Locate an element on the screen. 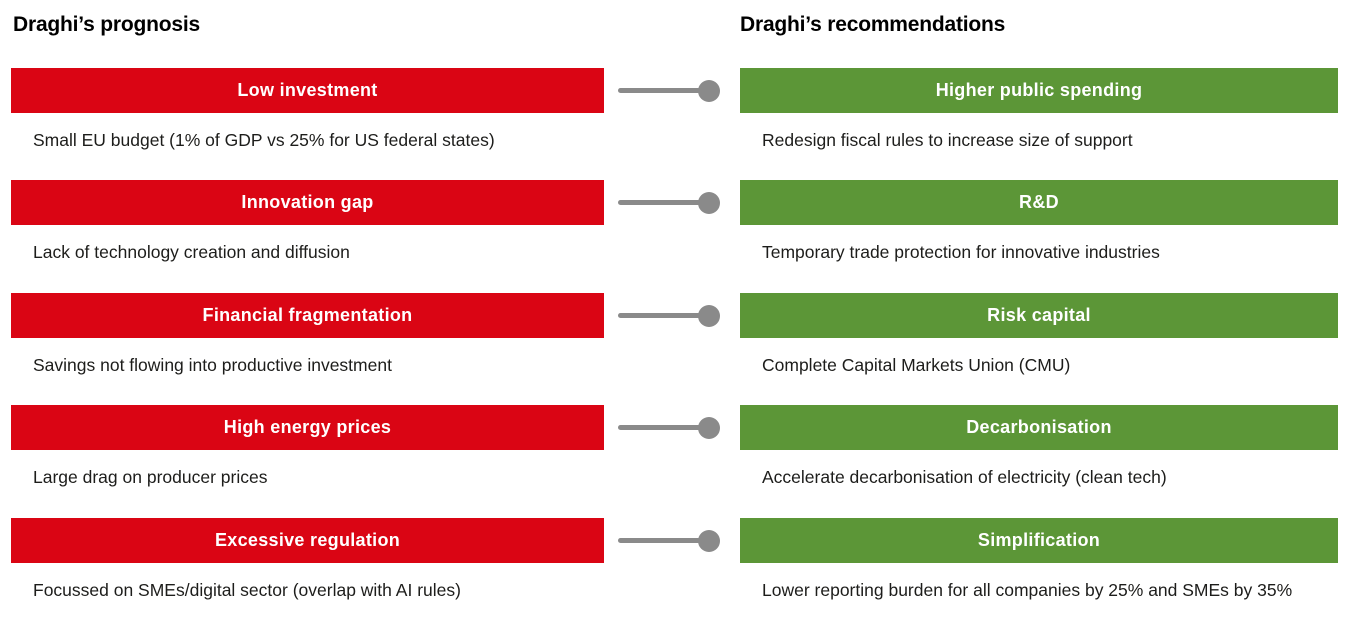 The width and height of the screenshot is (1353, 633). recommendation-box: Decarbonisation is located at coordinates (1039, 427).